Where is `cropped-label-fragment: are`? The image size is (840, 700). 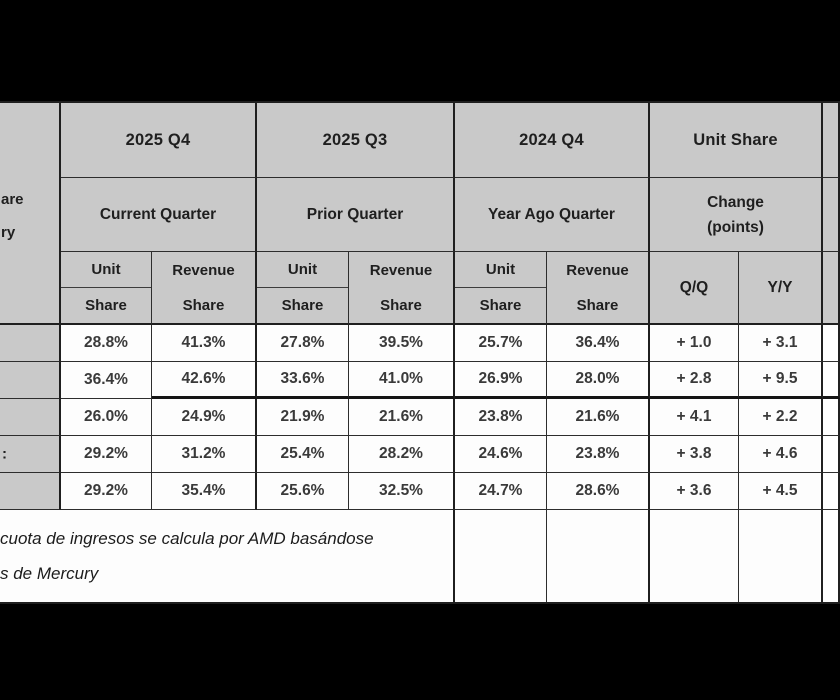 cropped-label-fragment: are is located at coordinates (12, 199).